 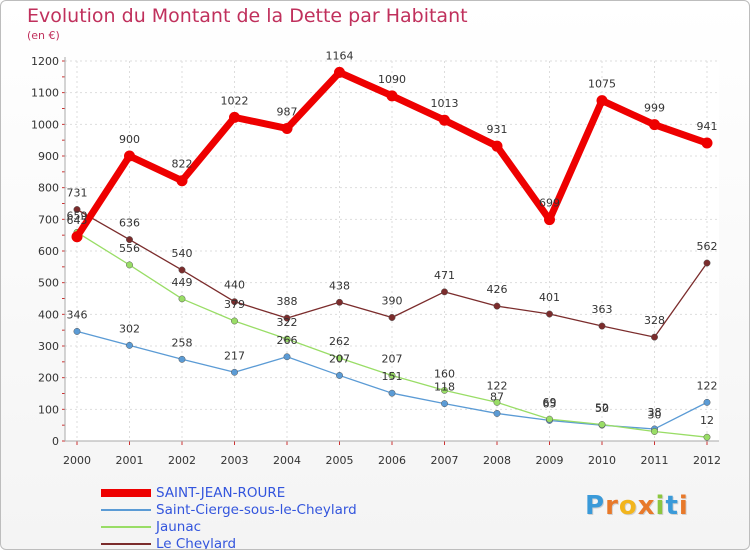 What do you see at coordinates (497, 129) in the screenshot?
I see `data-label: 931` at bounding box center [497, 129].